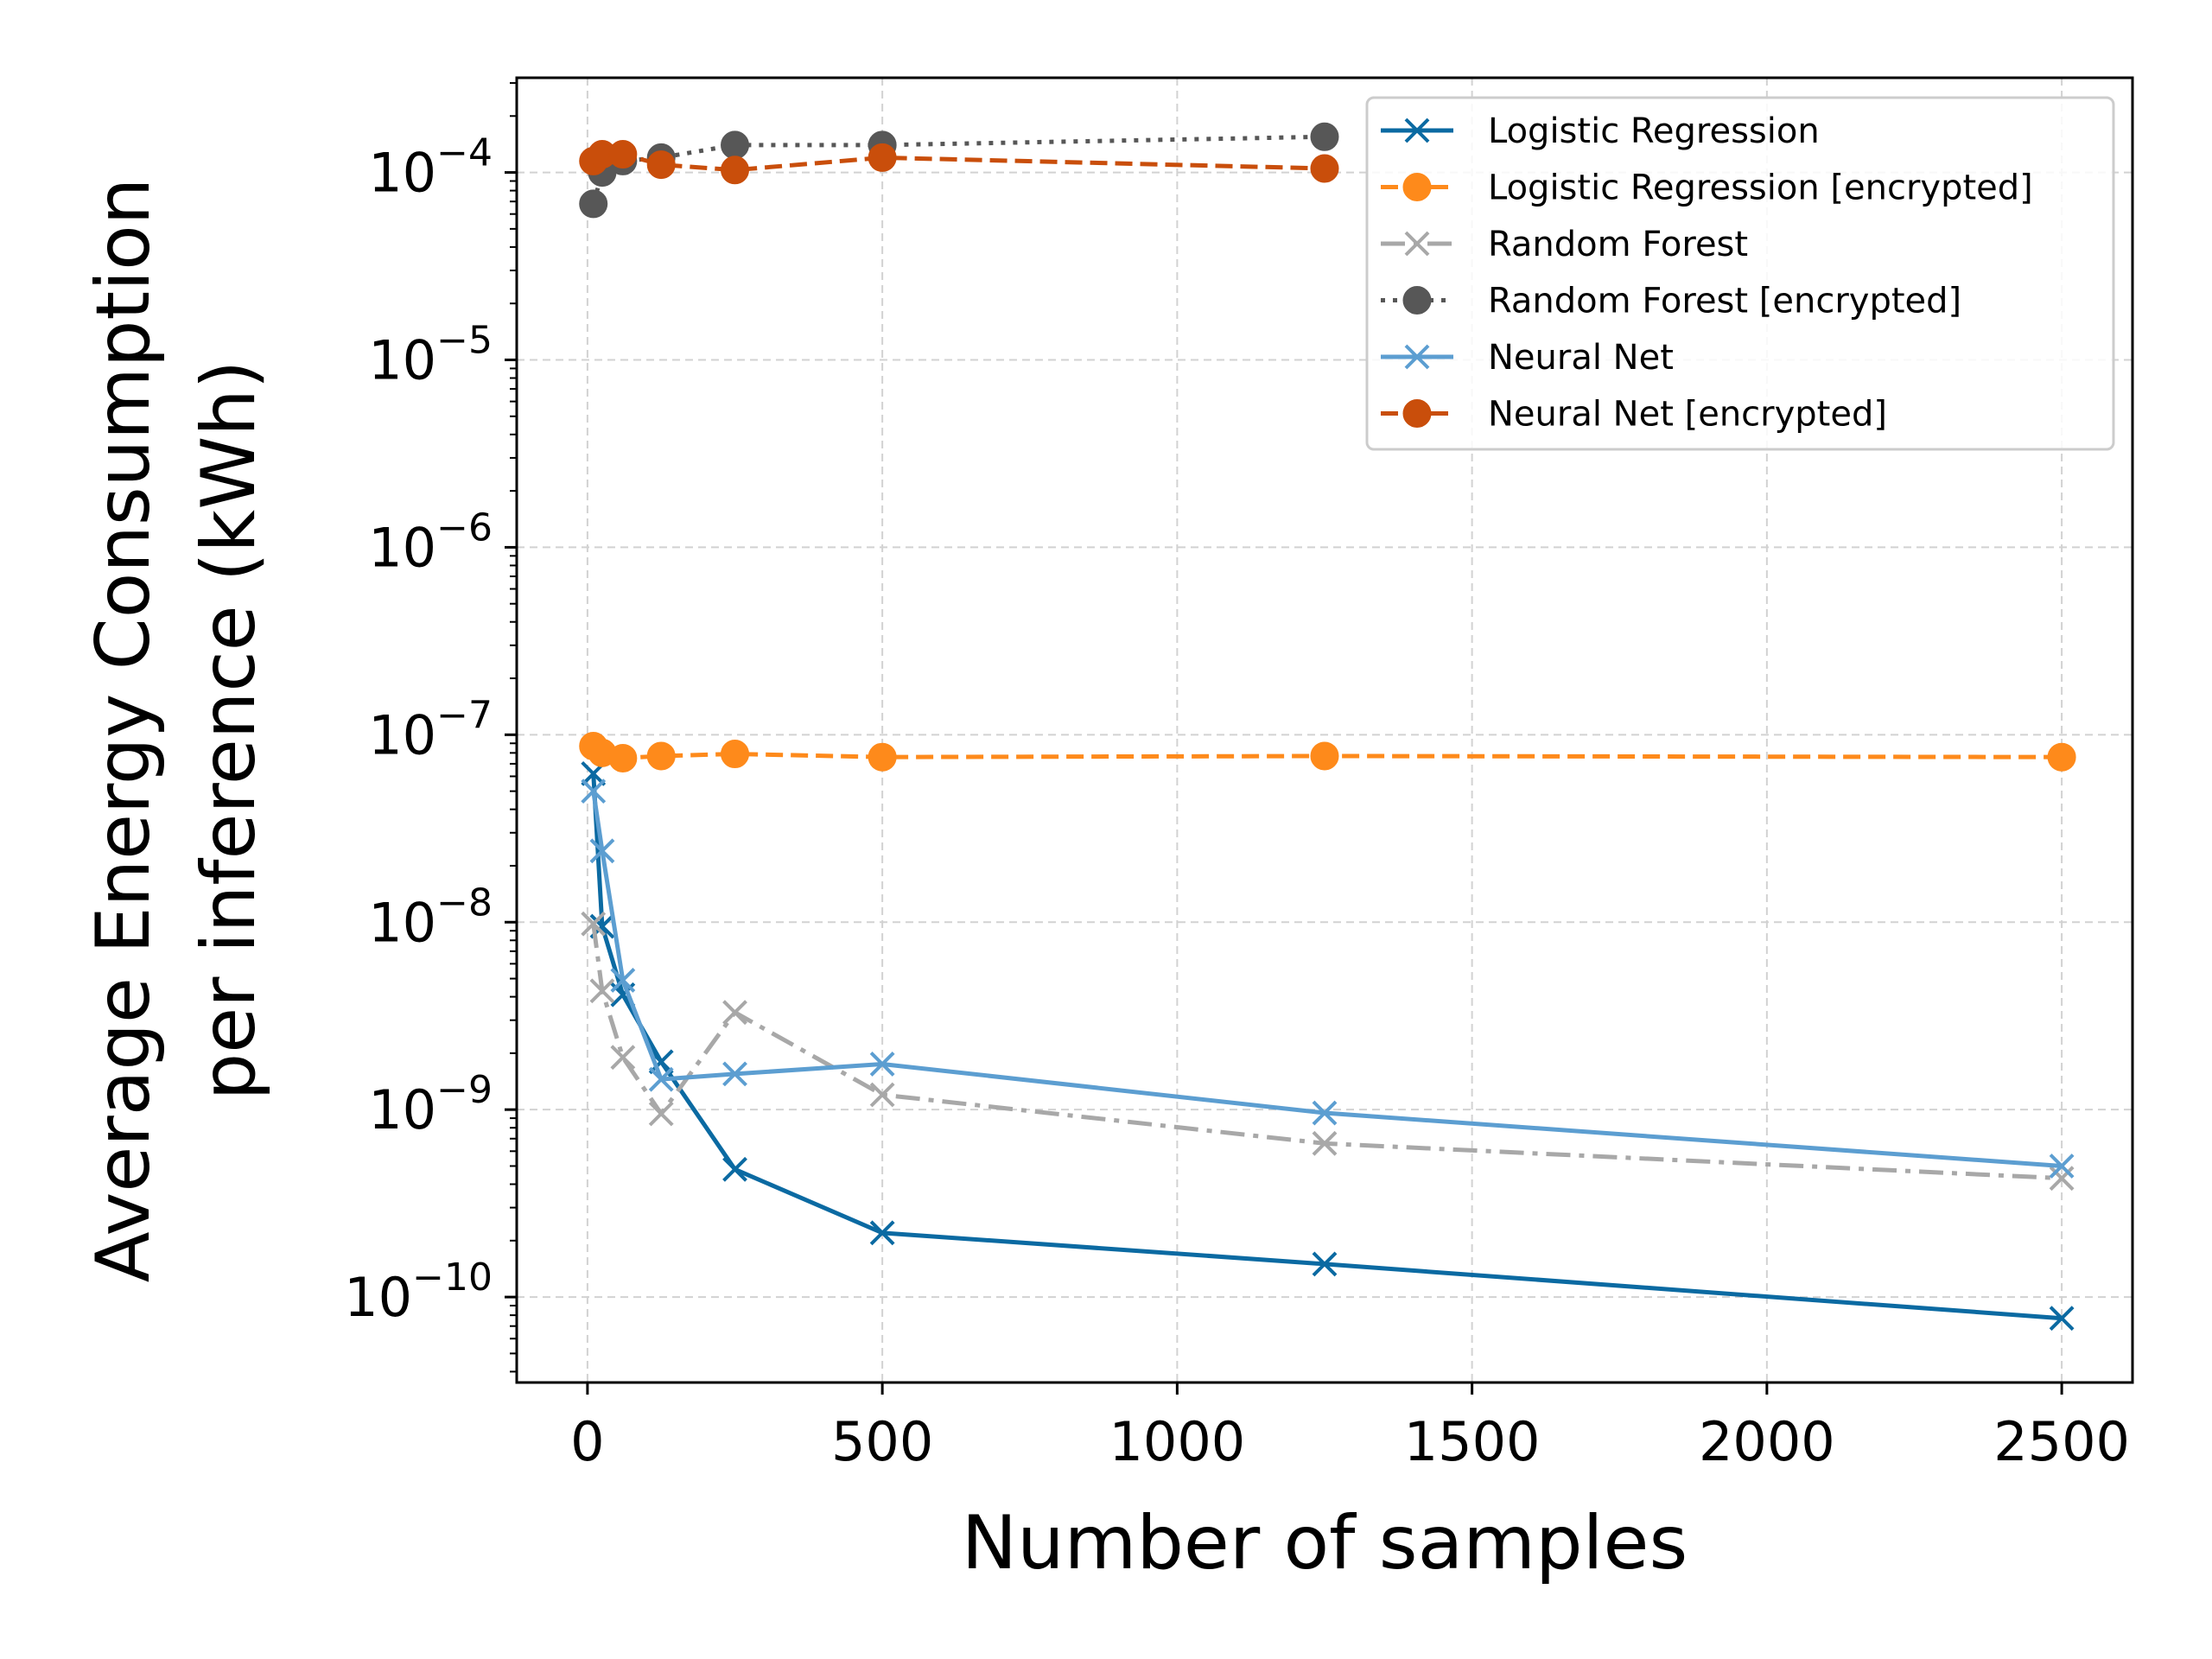 The image size is (2212, 1659). I want to click on y-tick-exponent: −5, so click(464, 340).